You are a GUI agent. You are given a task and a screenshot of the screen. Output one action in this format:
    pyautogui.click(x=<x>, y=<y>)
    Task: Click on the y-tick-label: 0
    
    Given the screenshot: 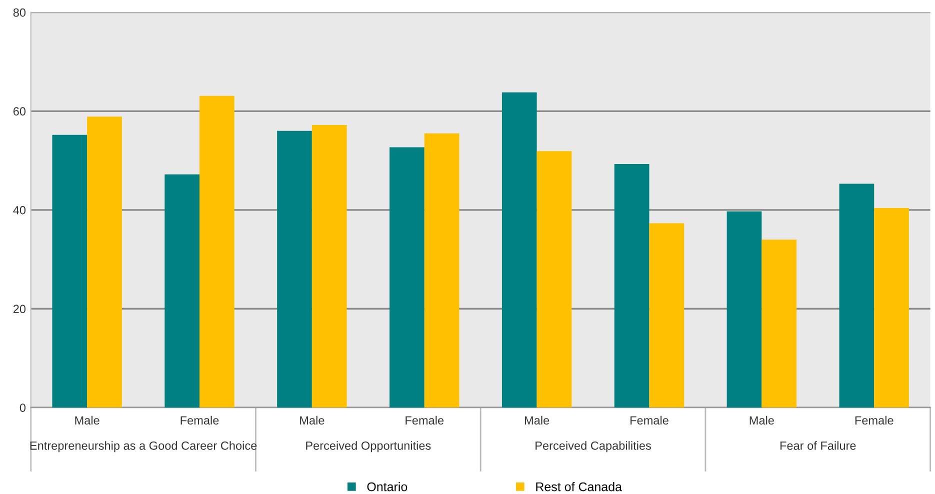 What is the action you would take?
    pyautogui.click(x=23, y=408)
    